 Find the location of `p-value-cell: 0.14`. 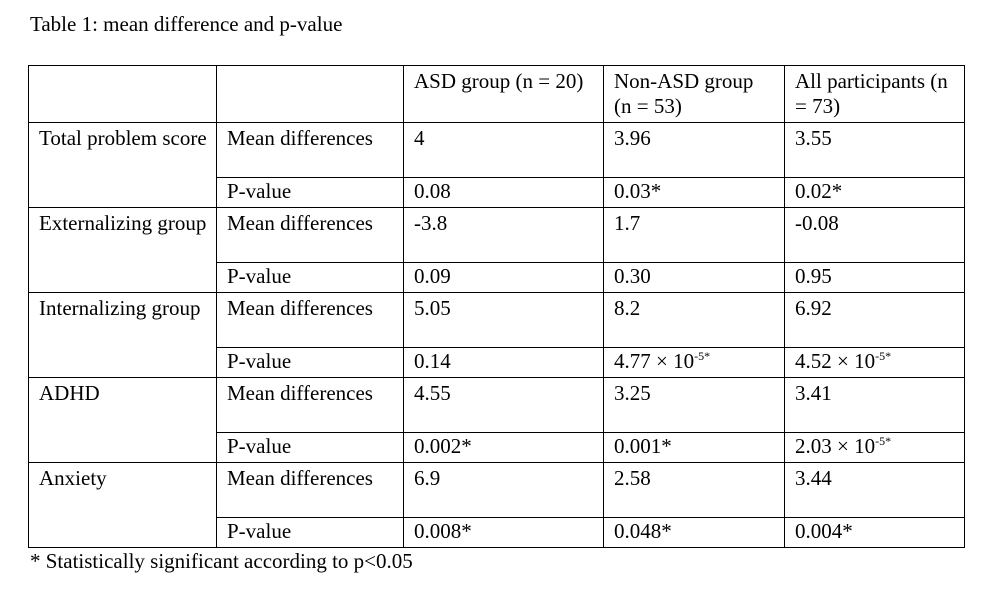

p-value-cell: 0.14 is located at coordinates (503, 362).